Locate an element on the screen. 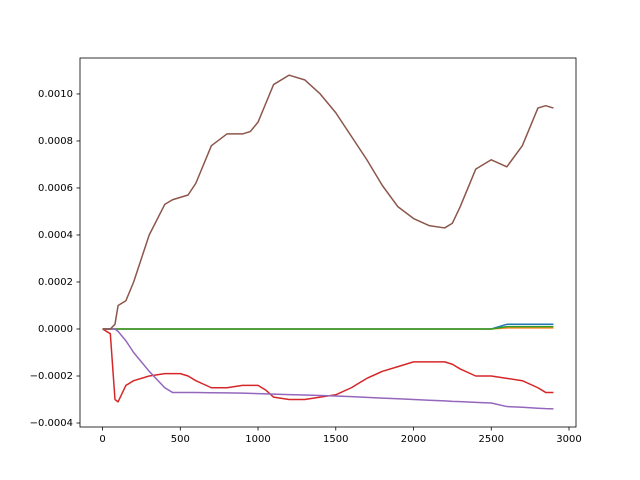 This screenshot has height=480, width=640. x-tick-label: 500 is located at coordinates (180, 439).